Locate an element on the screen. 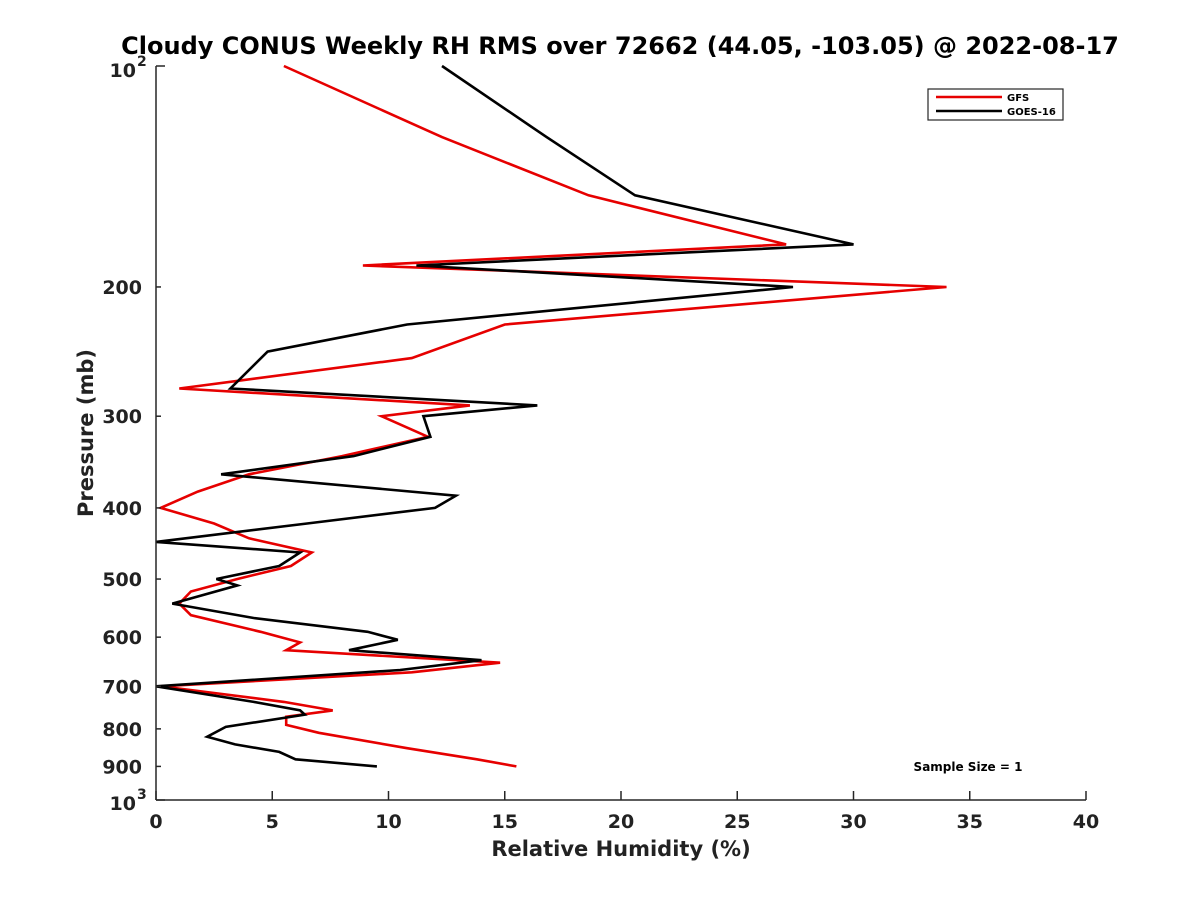 This screenshot has height=900, width=1200. x-ticks: 0 5 10 15 20 25 30 35 40 is located at coordinates (624, 812).